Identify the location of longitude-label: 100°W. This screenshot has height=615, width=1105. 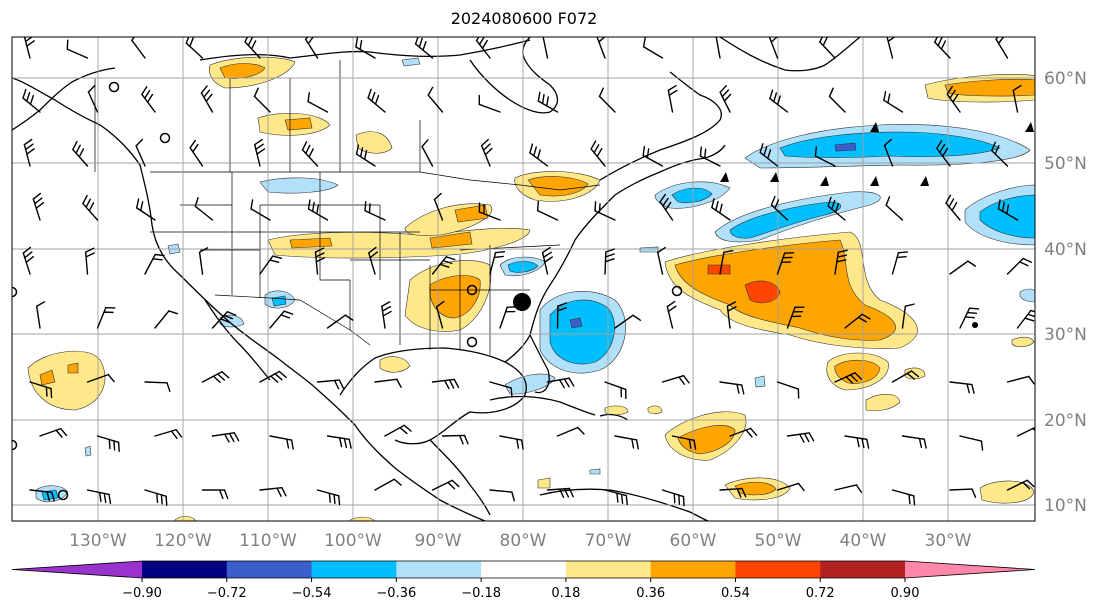
(353, 541).